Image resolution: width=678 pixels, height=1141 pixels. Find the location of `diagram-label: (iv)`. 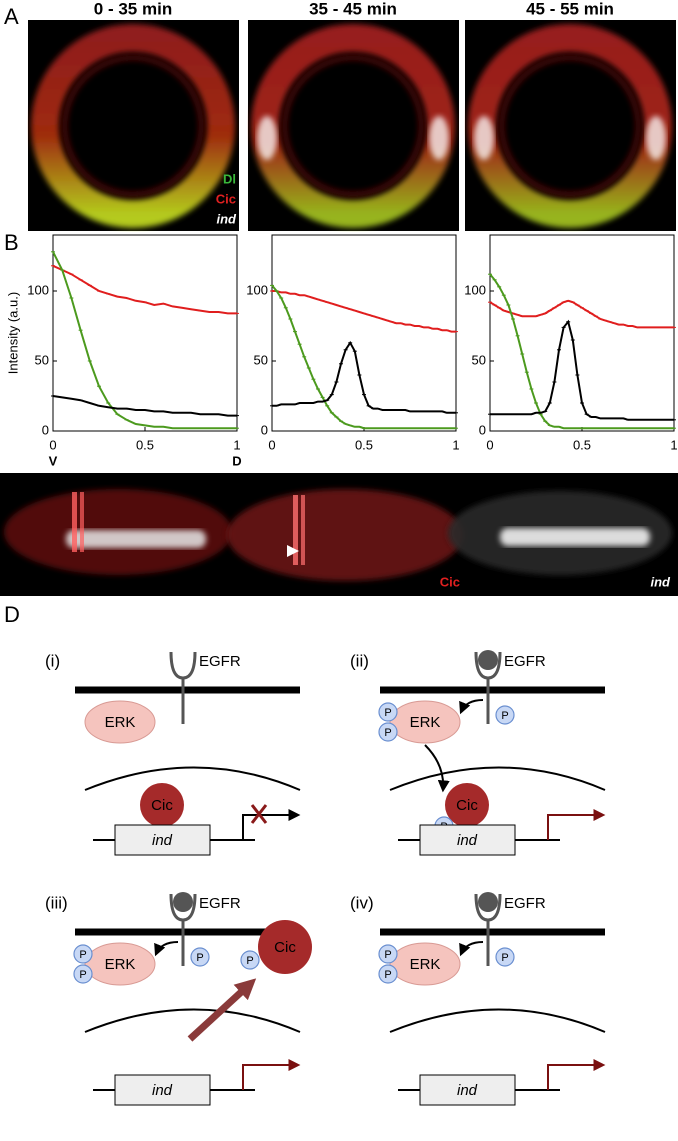

diagram-label: (iv) is located at coordinates (362, 902).